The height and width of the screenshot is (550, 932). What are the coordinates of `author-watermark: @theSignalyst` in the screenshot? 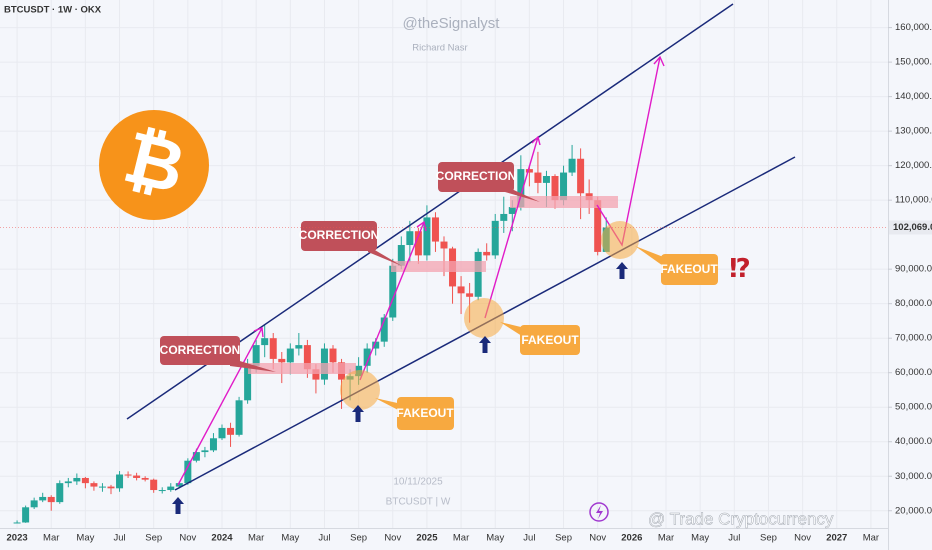 It's located at (452, 23).